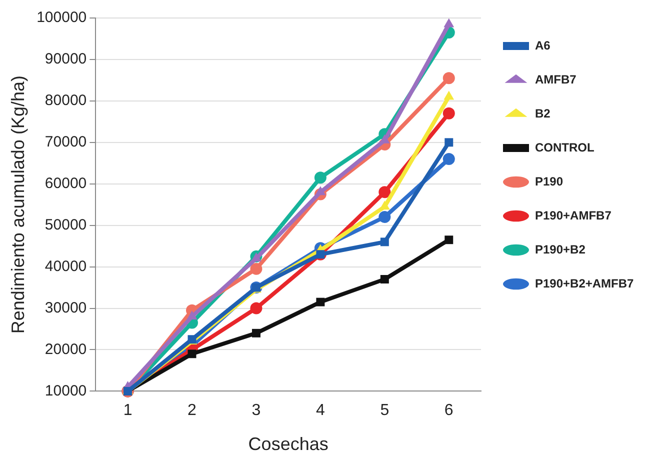 Image resolution: width=648 pixels, height=466 pixels. I want to click on y-tick-label: 100000, so click(61, 17).